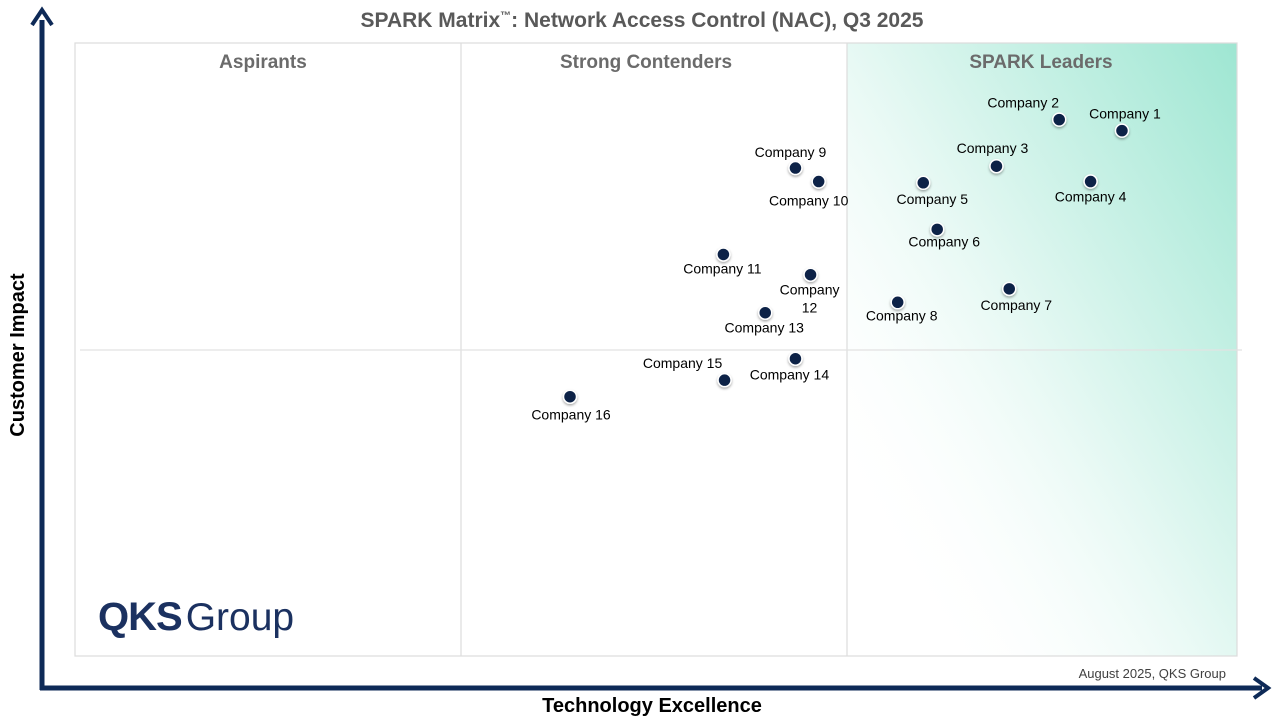 This screenshot has width=1280, height=720. What do you see at coordinates (790, 375) in the screenshot?
I see `point-label: Company 14` at bounding box center [790, 375].